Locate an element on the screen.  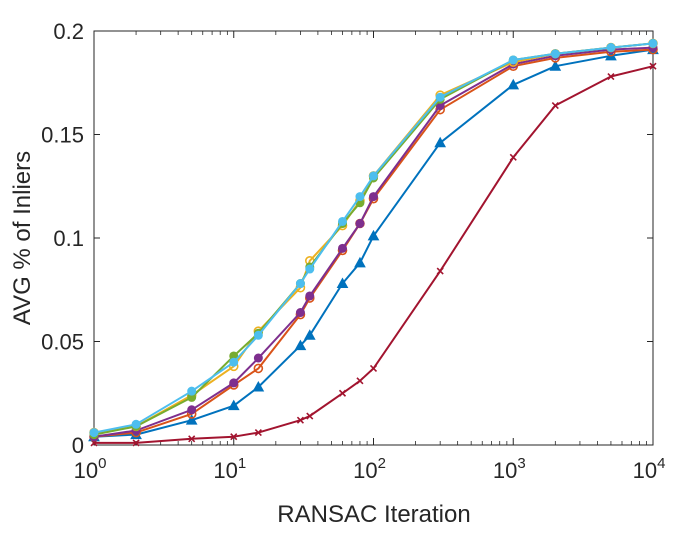
x-tick-label: 10³ is located at coordinates (509, 469).